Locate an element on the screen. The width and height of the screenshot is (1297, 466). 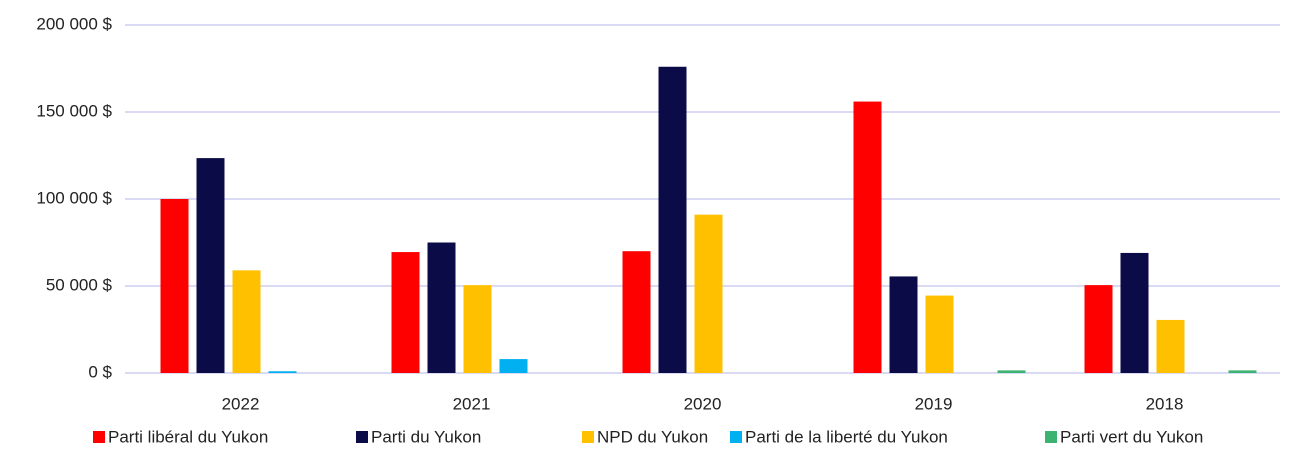
legend-label: NPD du Yukon is located at coordinates (652, 436).